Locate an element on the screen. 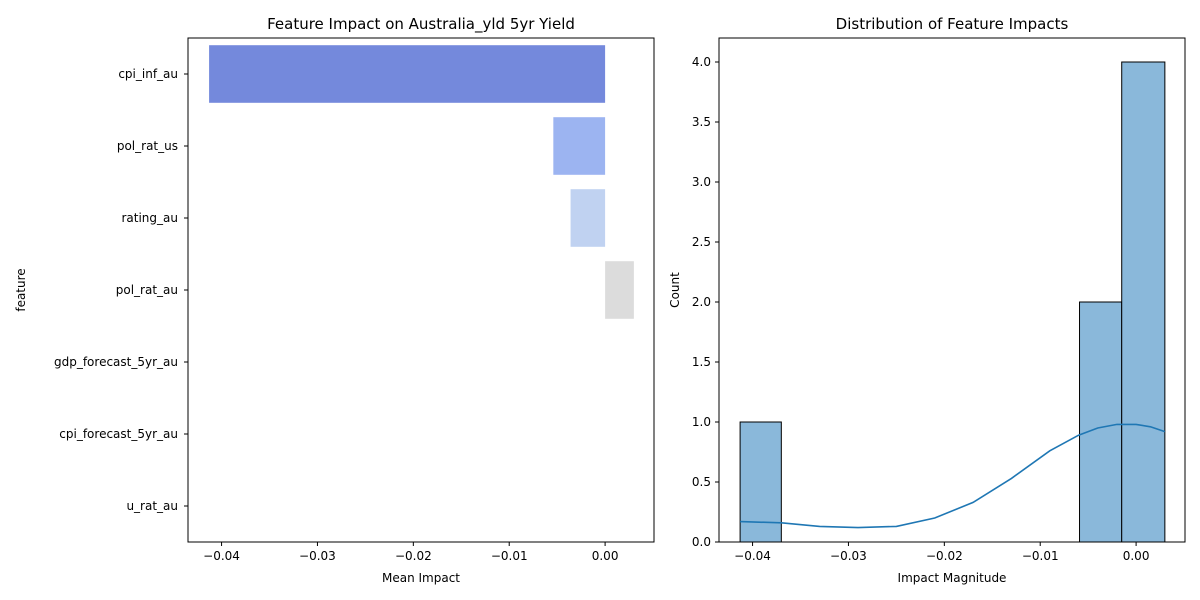 This screenshot has width=1200, height=600. y-tick-label: pol_rat_au is located at coordinates (147, 290).